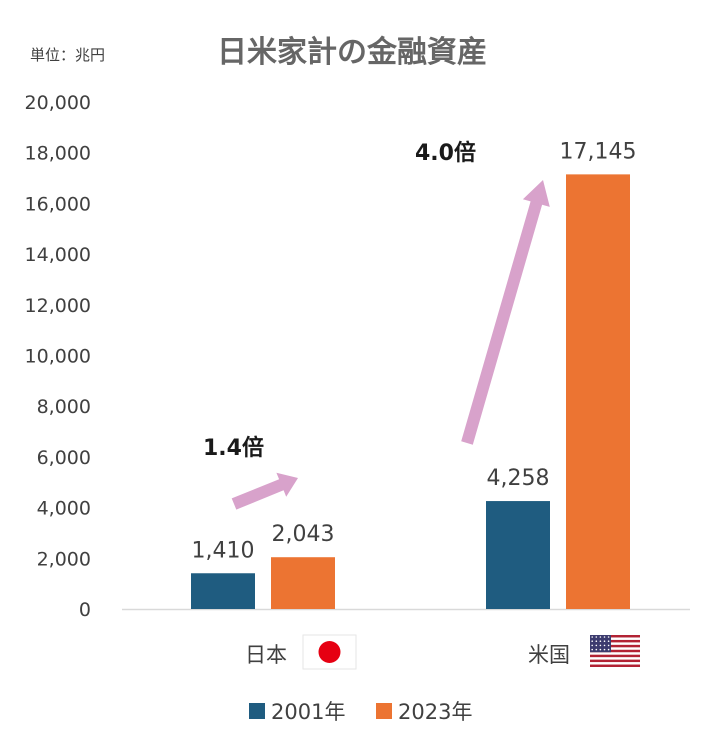 The width and height of the screenshot is (714, 742). I want to click on legend: 2001年 2023年, so click(360, 712).